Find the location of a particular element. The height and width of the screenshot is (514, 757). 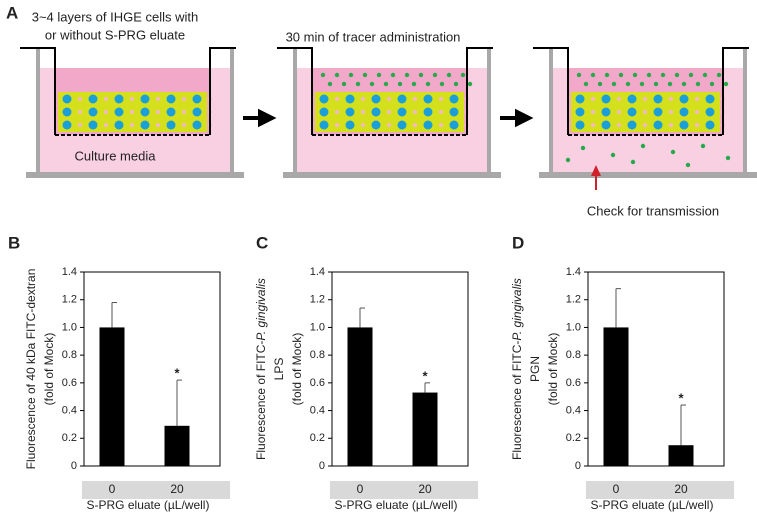

caption: 3~4 layers of IHGE cells with is located at coordinates (115, 16).